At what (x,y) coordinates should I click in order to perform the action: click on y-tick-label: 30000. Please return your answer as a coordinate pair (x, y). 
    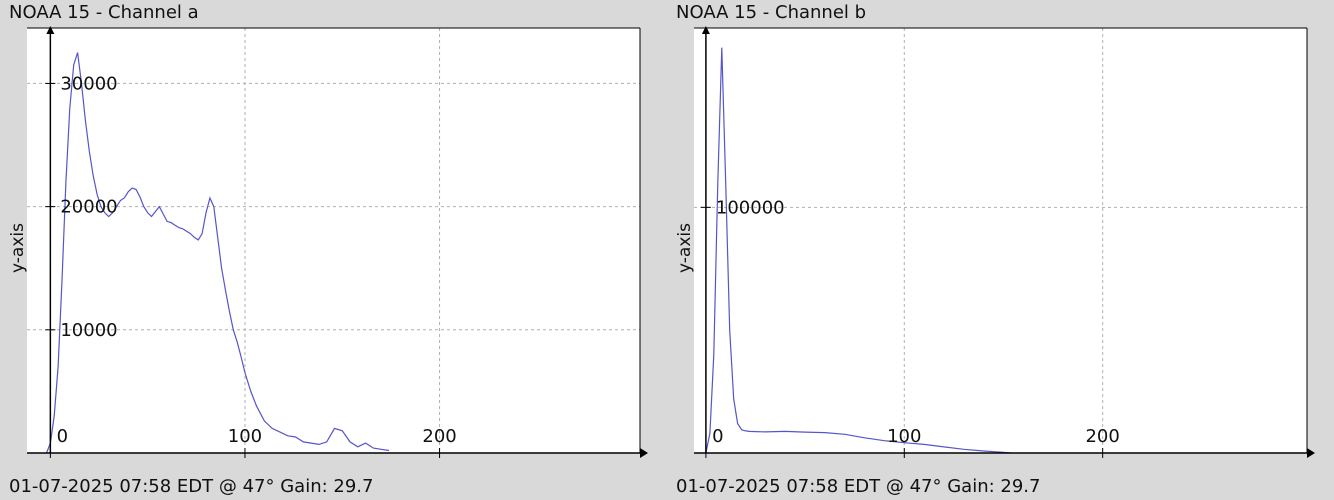
    Looking at the image, I should click on (88, 83).